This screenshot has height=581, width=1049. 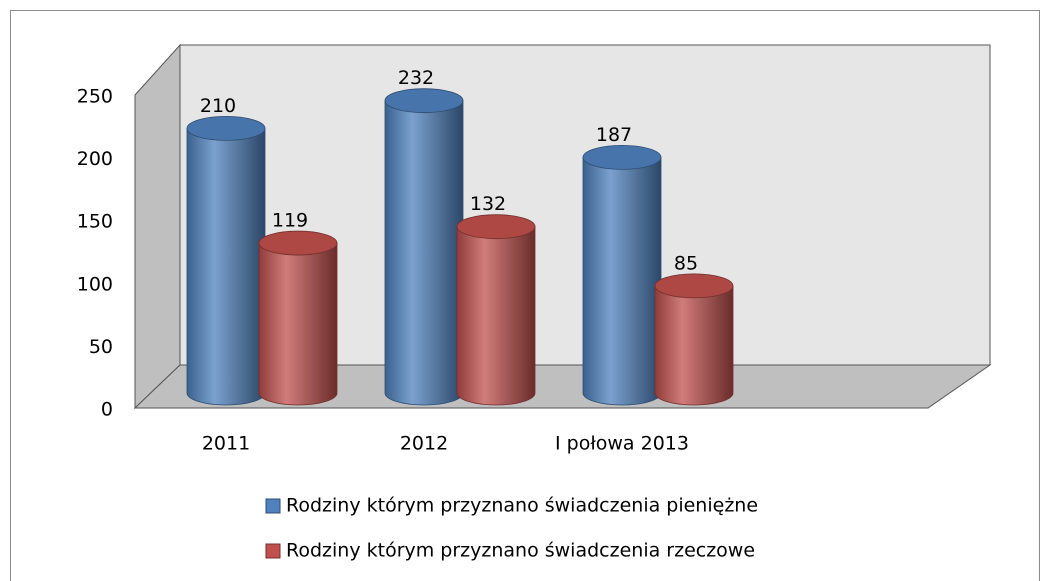 What do you see at coordinates (157, 226) in the screenshot?
I see `left-wall` at bounding box center [157, 226].